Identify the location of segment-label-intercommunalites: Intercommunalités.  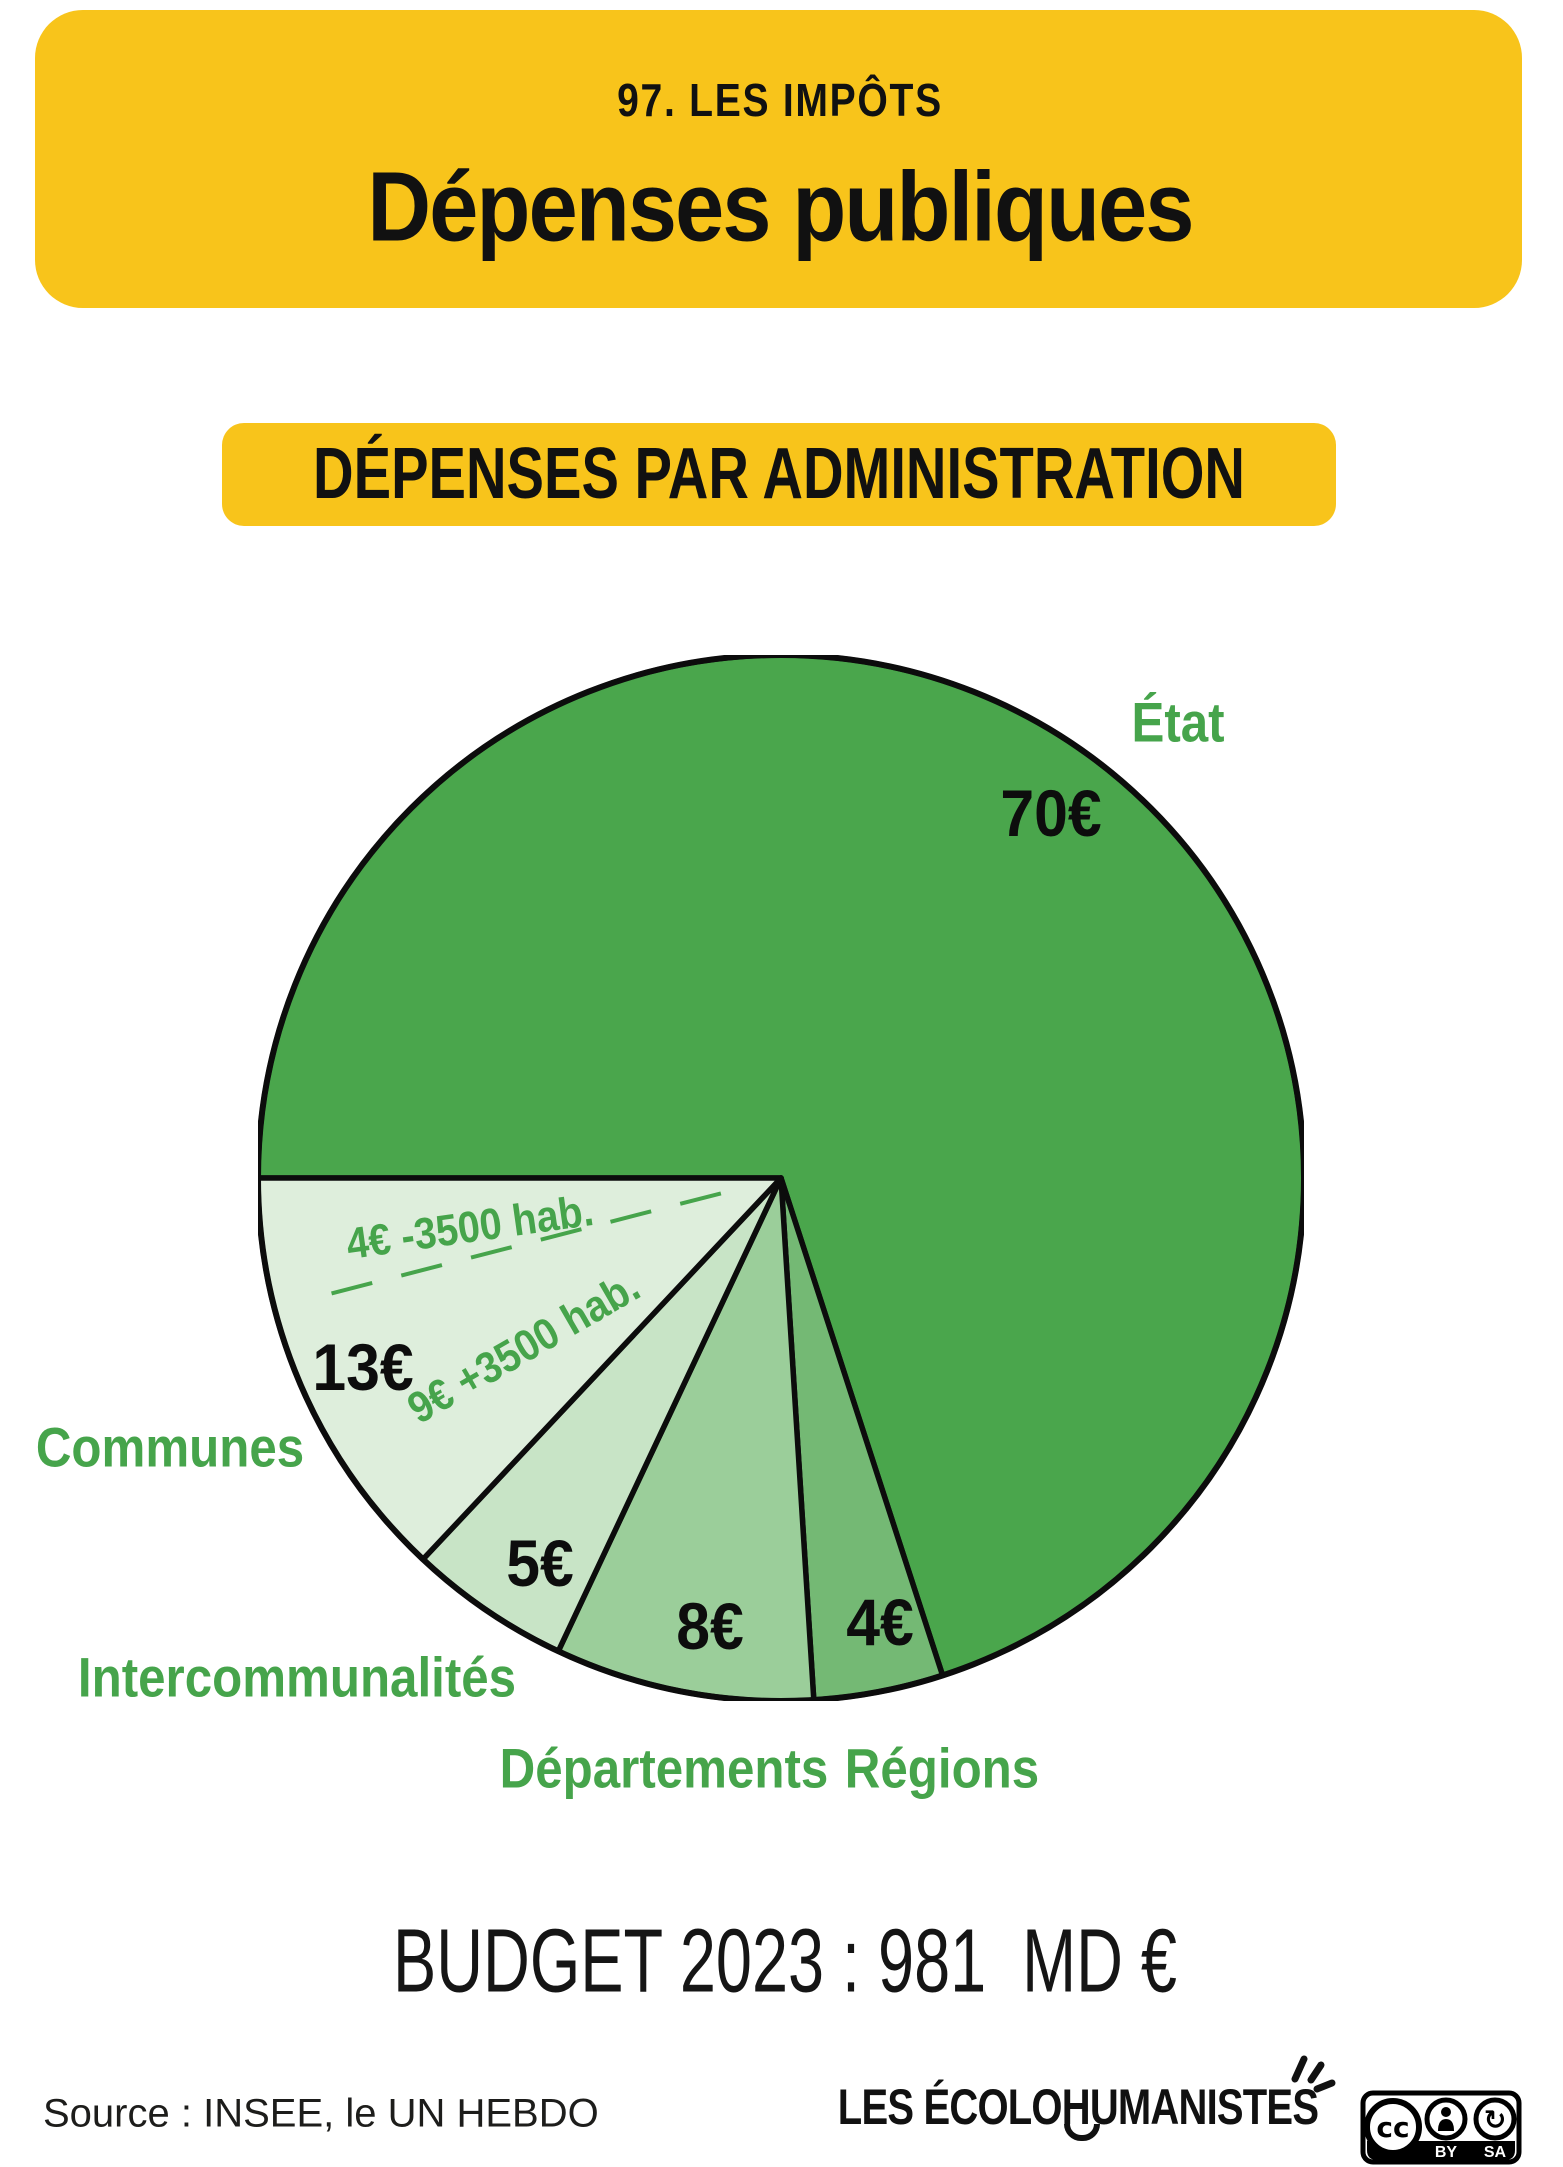
(297, 1677).